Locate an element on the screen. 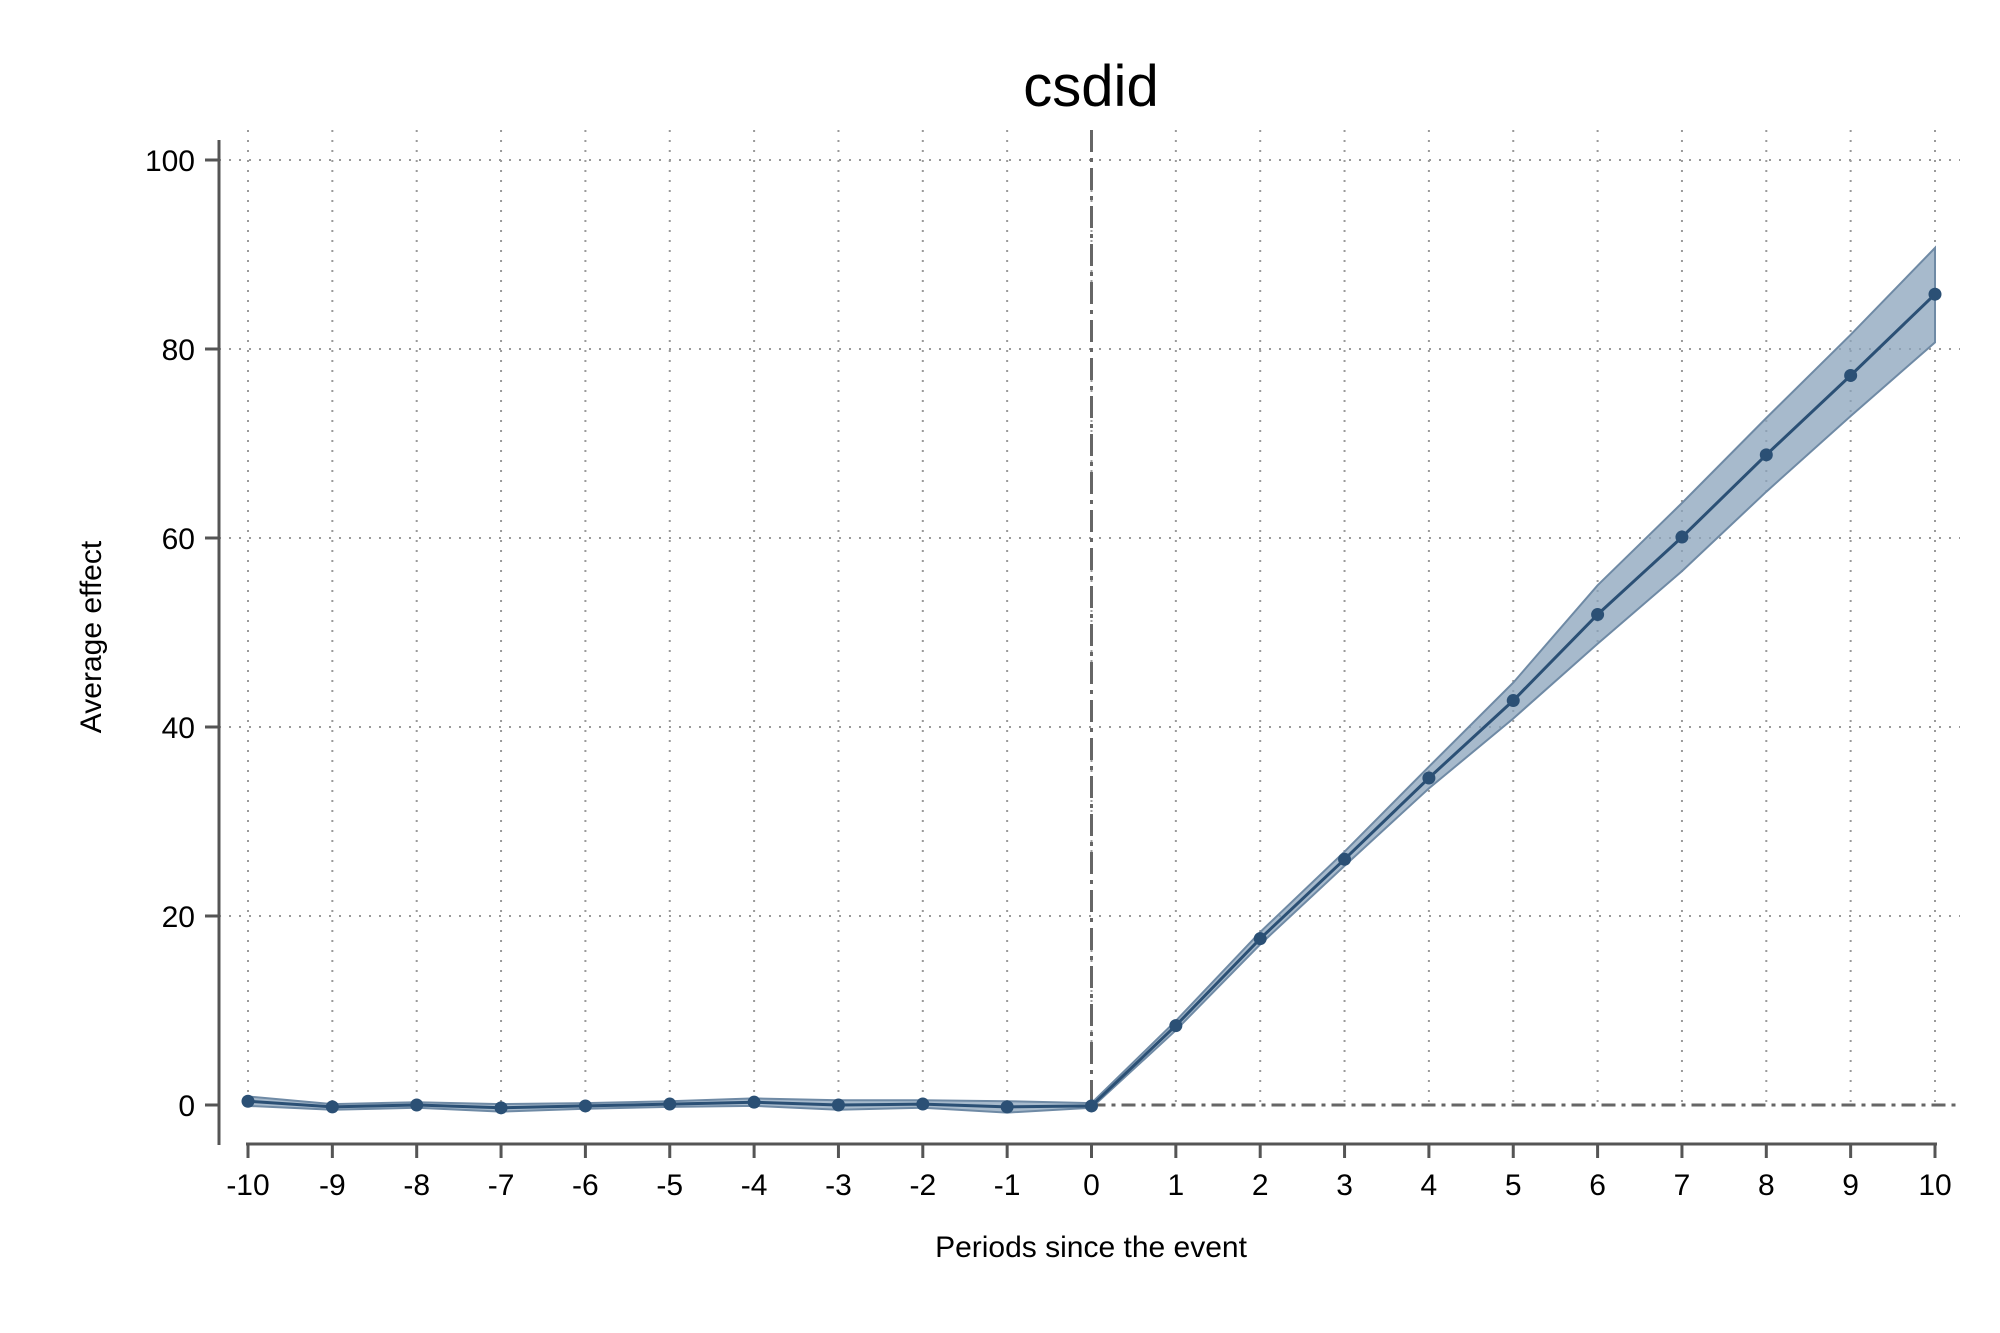 Image resolution: width=2000 pixels, height=1333 pixels. y-tick-label: 60 is located at coordinates (178, 539).